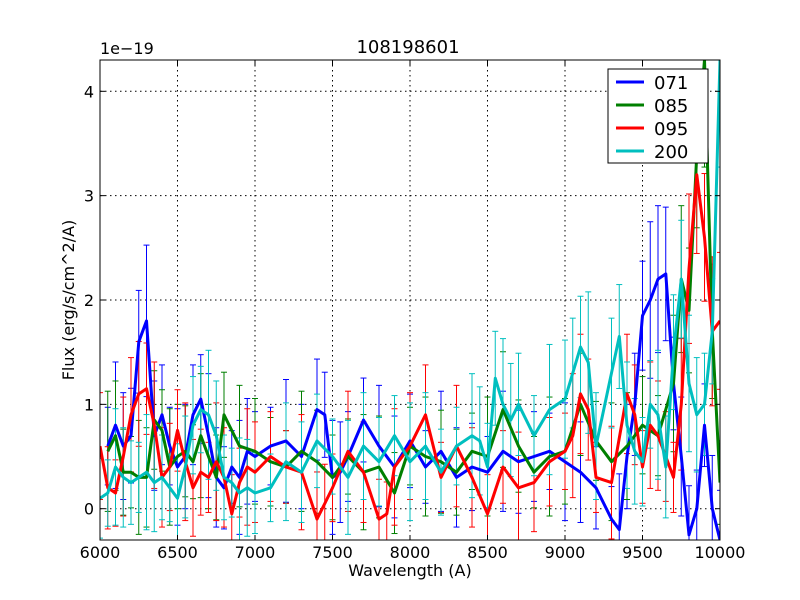 This screenshot has width=800, height=600. I want to click on y-tick-label: 1, so click(89, 404).